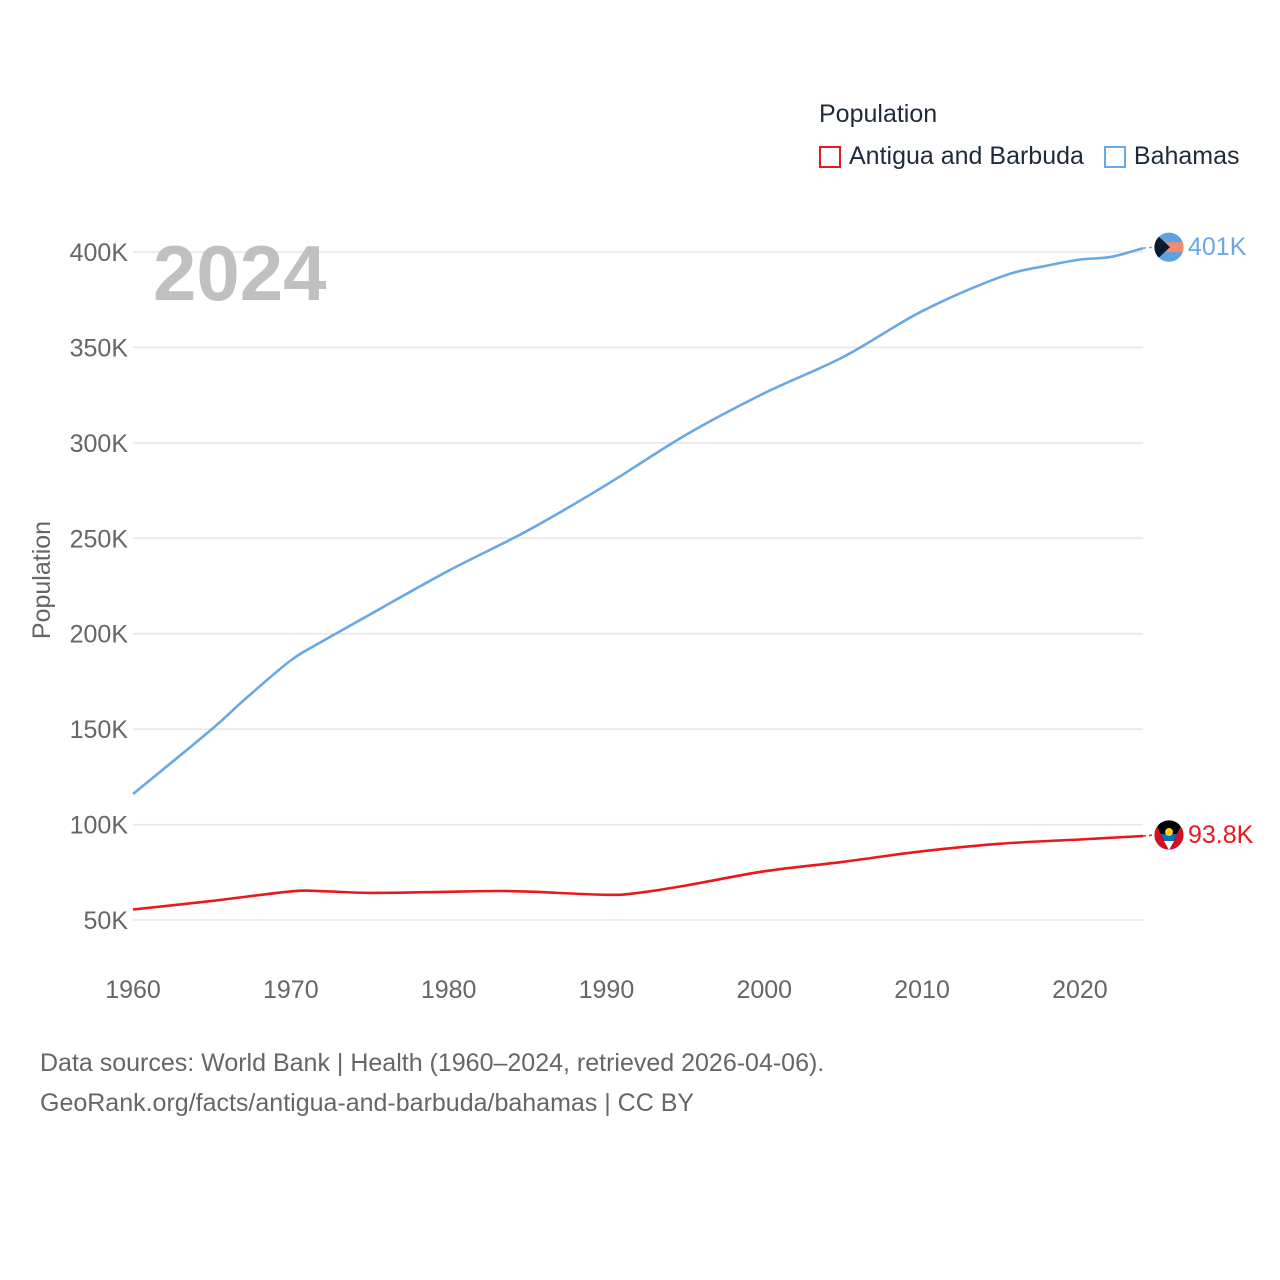 This screenshot has width=1280, height=1280. I want to click on x-tick-label: 1980, so click(449, 990).